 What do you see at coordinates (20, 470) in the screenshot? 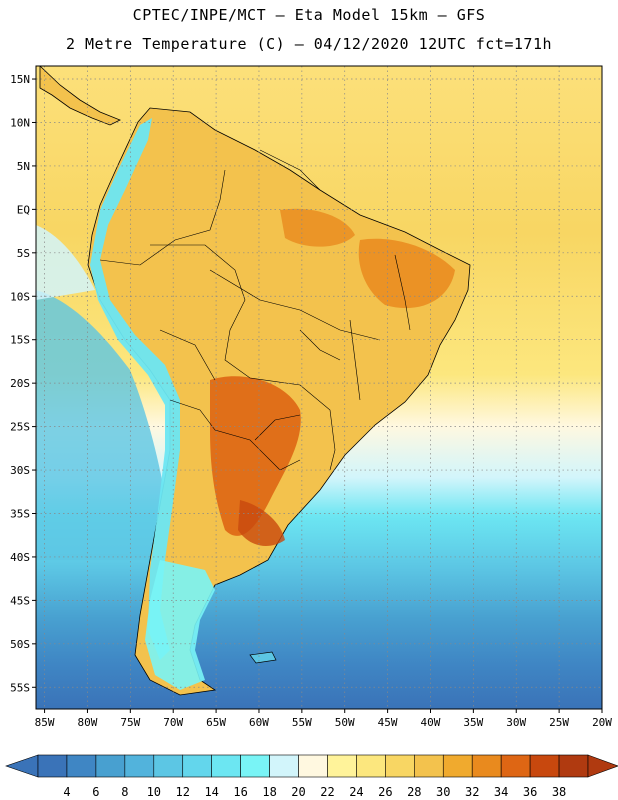
I see `lat-tick-label: 30S` at bounding box center [20, 470].